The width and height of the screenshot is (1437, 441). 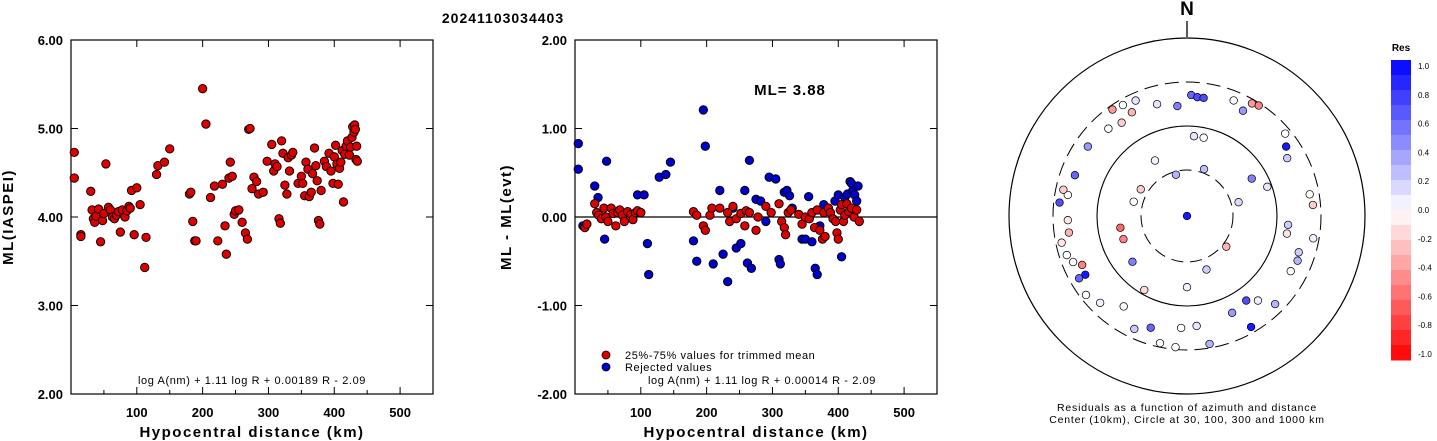 I want to click on x-tick-label: 100, so click(x=641, y=412).